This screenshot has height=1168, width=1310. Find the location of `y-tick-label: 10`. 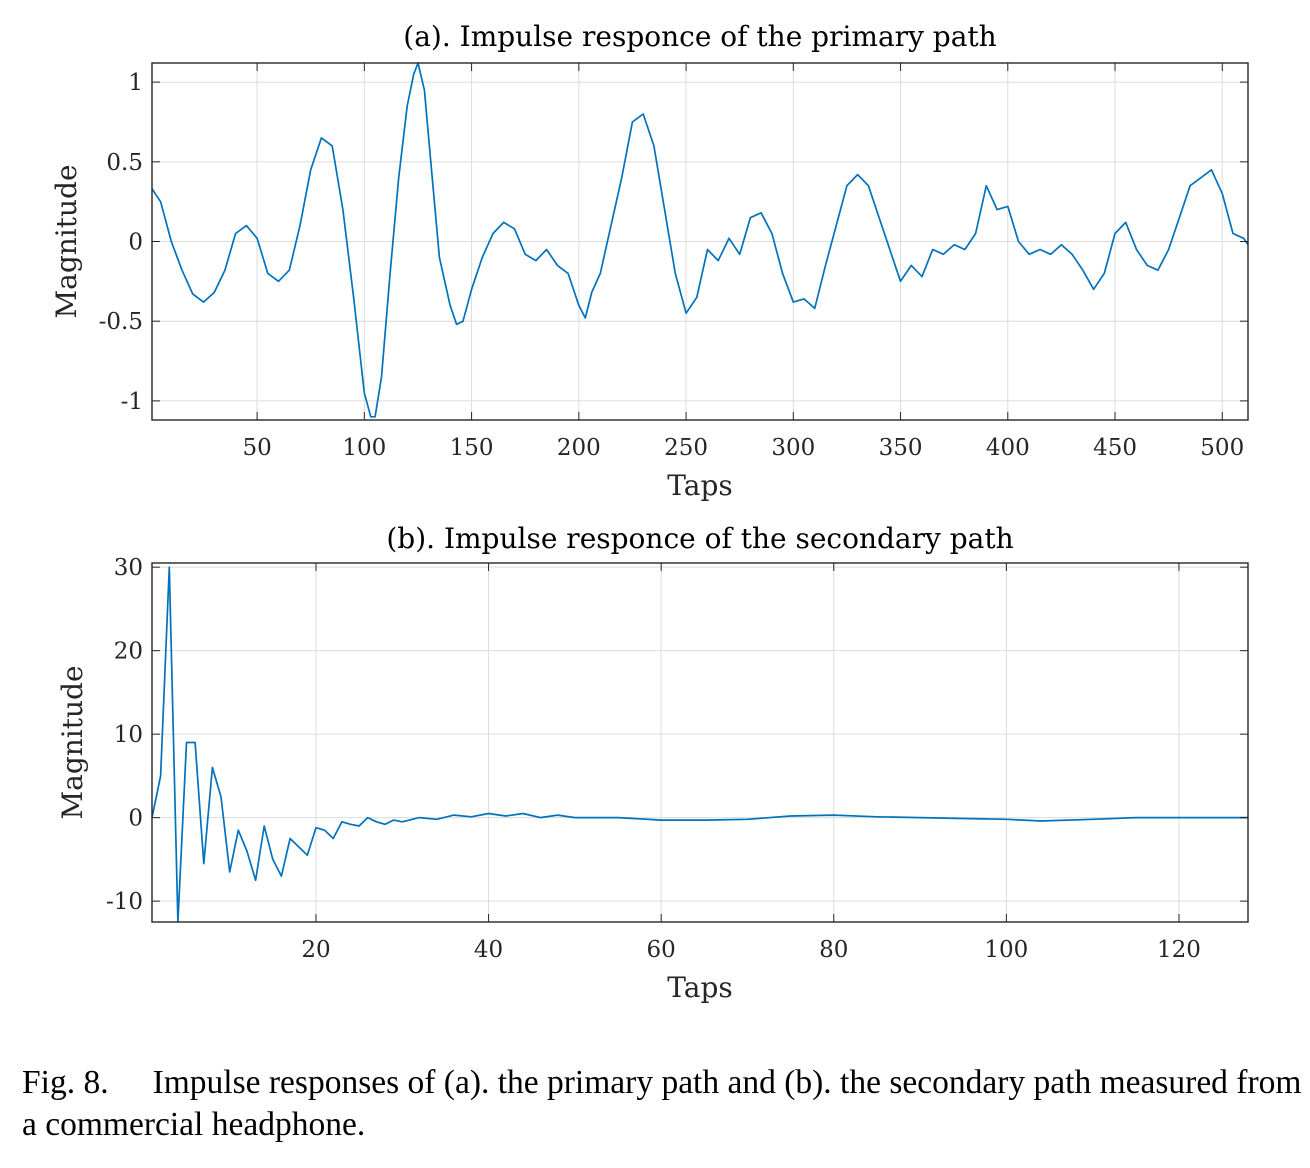

y-tick-label: 10 is located at coordinates (128, 735).